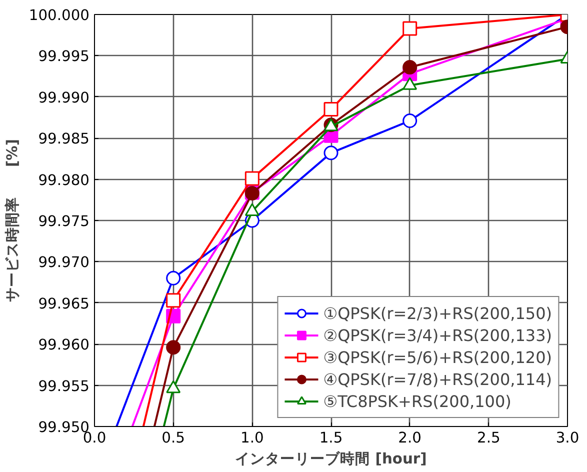  I want to click on x-tick-label: 1.5, so click(331, 438).